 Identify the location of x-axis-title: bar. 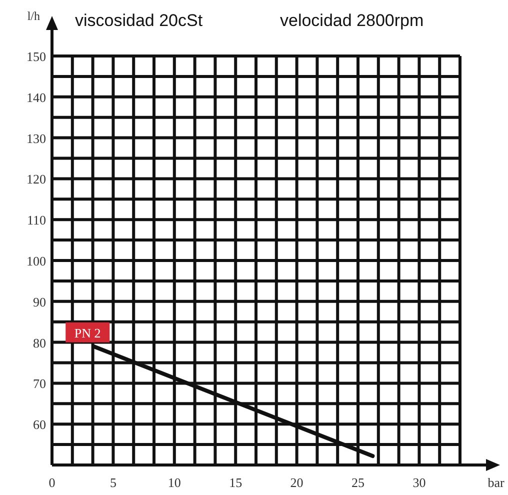
(496, 482).